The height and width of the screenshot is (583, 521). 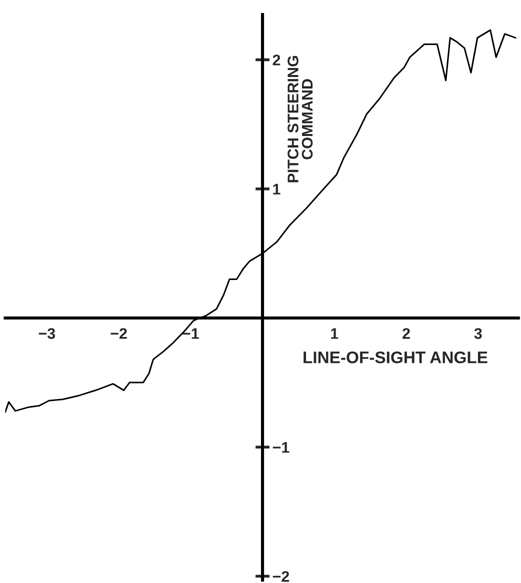 What do you see at coordinates (300, 119) in the screenshot?
I see `y-axis-title: PITCH STEERING COMMAND` at bounding box center [300, 119].